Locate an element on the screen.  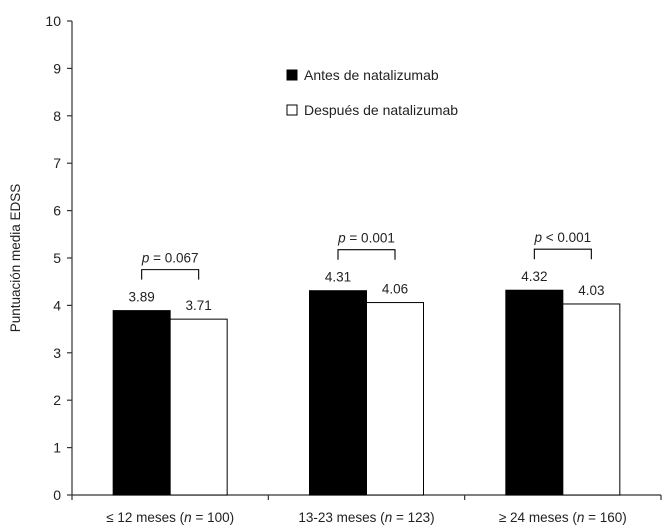
category-label-prefix: ≤ 12 meses ( is located at coordinates (145, 517).